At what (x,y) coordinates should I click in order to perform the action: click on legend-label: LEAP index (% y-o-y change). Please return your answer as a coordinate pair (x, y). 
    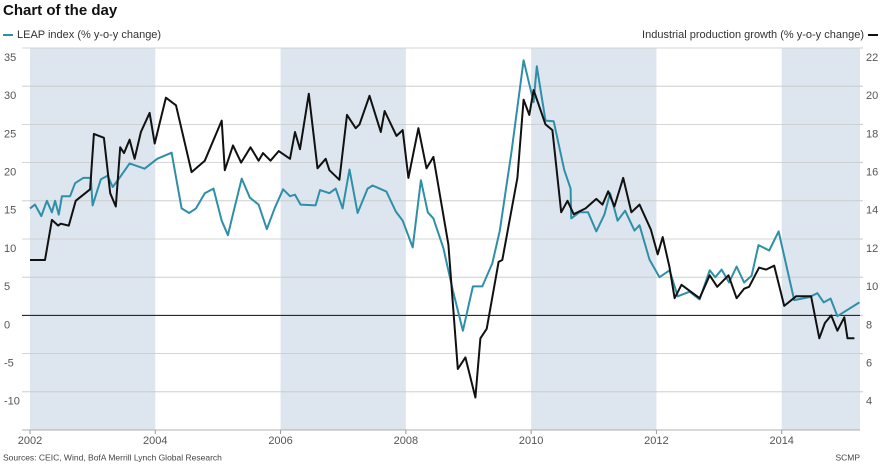
    Looking at the image, I should click on (89, 35).